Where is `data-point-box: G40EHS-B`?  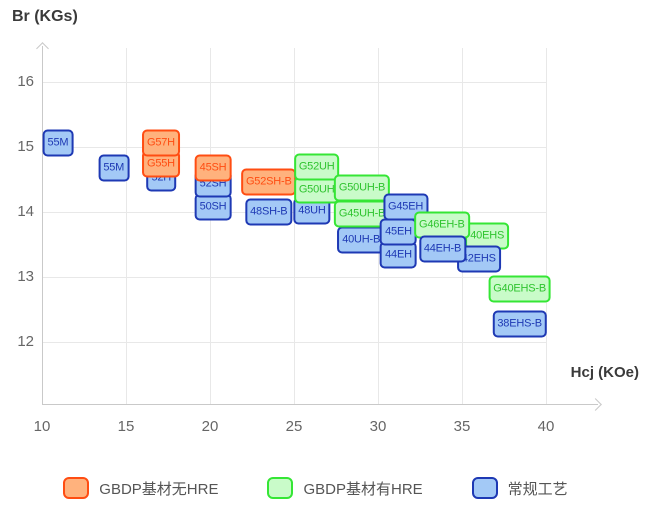 data-point-box: G40EHS-B is located at coordinates (520, 289).